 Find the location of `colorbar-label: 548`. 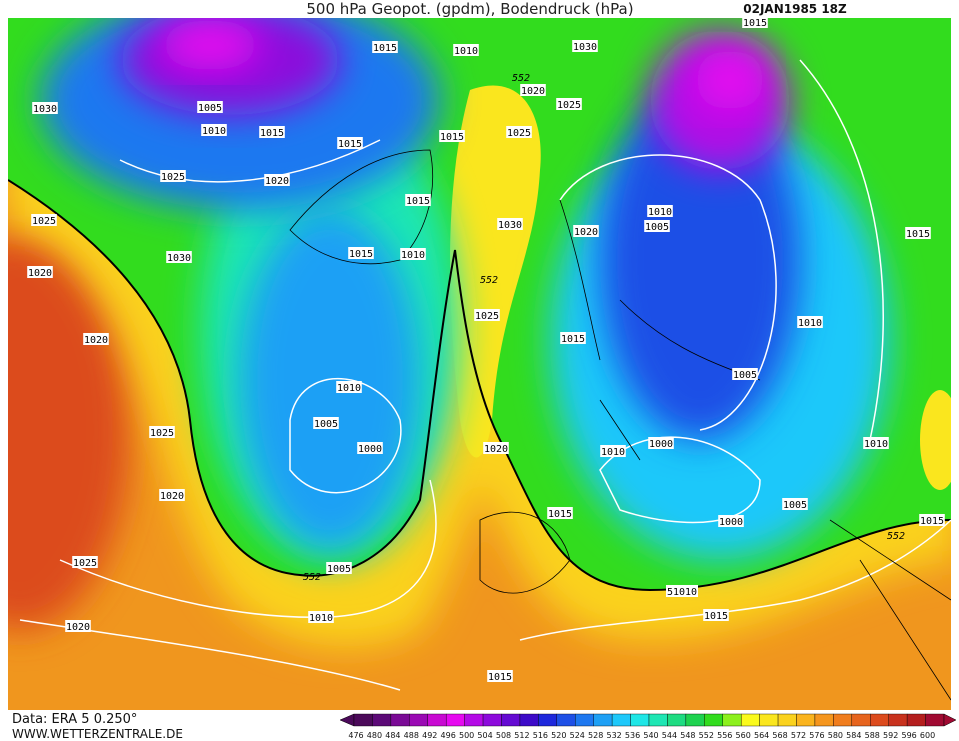

colorbar-label: 548 is located at coordinates (687, 735).